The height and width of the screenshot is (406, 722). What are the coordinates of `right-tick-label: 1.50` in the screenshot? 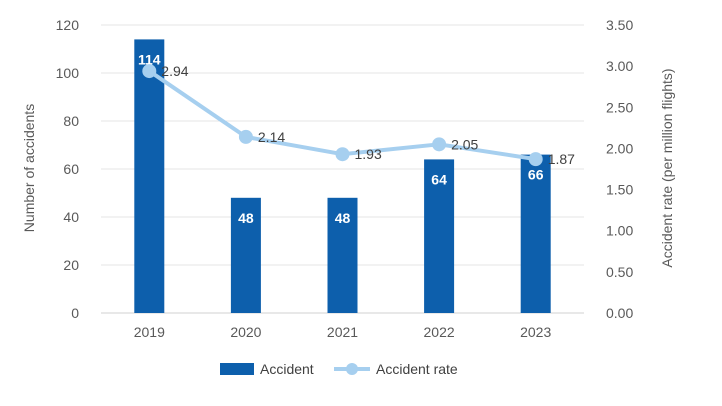 It's located at (619, 190).